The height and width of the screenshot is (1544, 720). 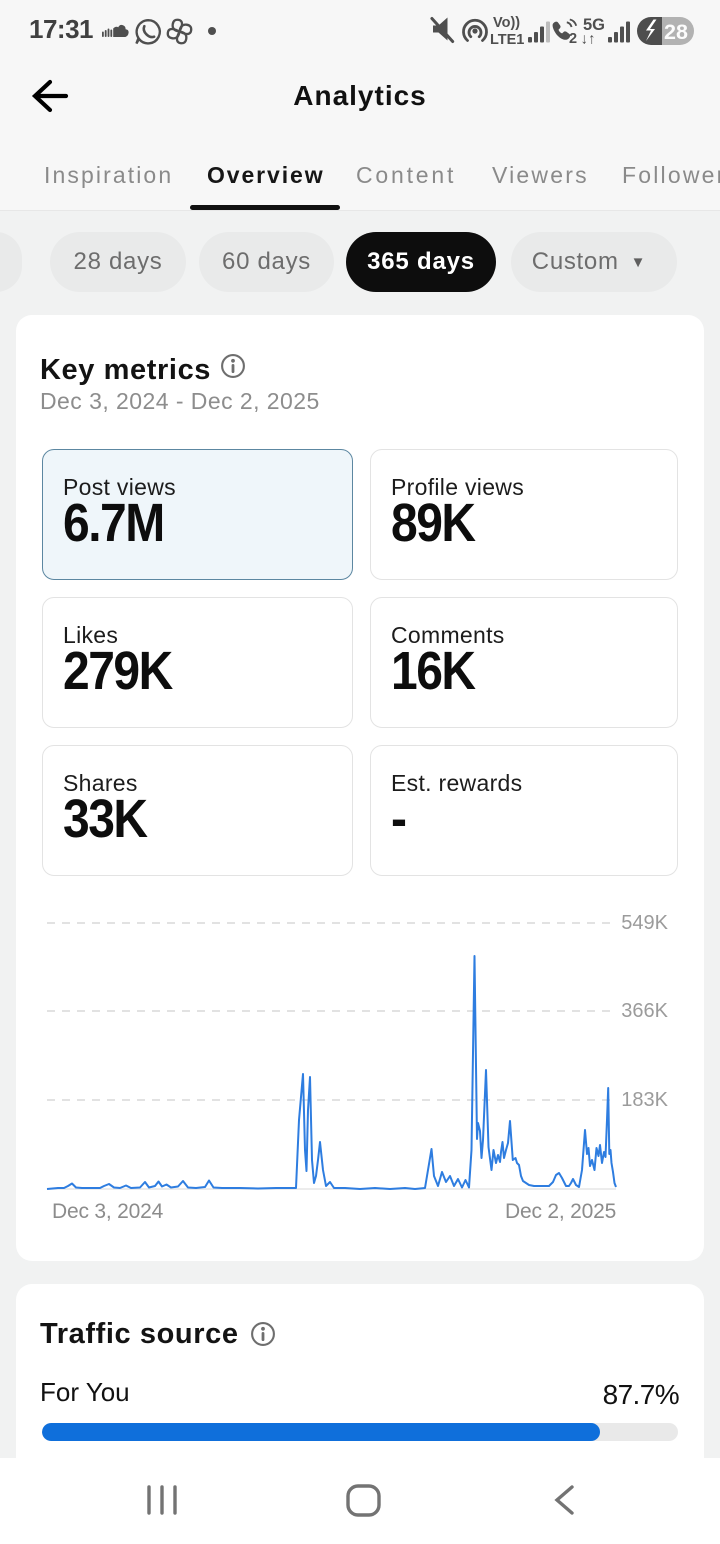 I want to click on svg-text: 2, so click(x=573, y=39).